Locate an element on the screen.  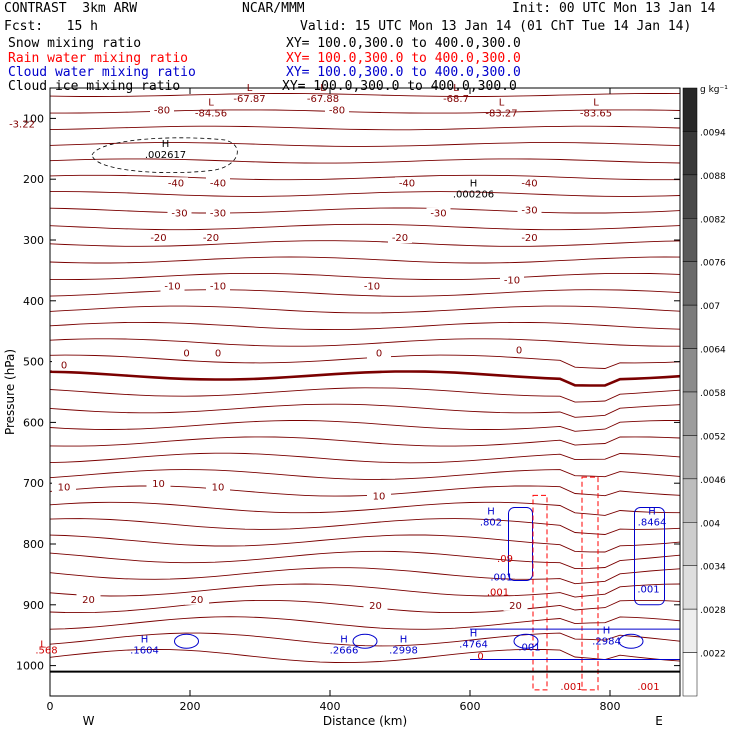
field-cloudwater-xy: XY= 100.0,300.0 to 400.0,300.0 is located at coordinates (403, 72).